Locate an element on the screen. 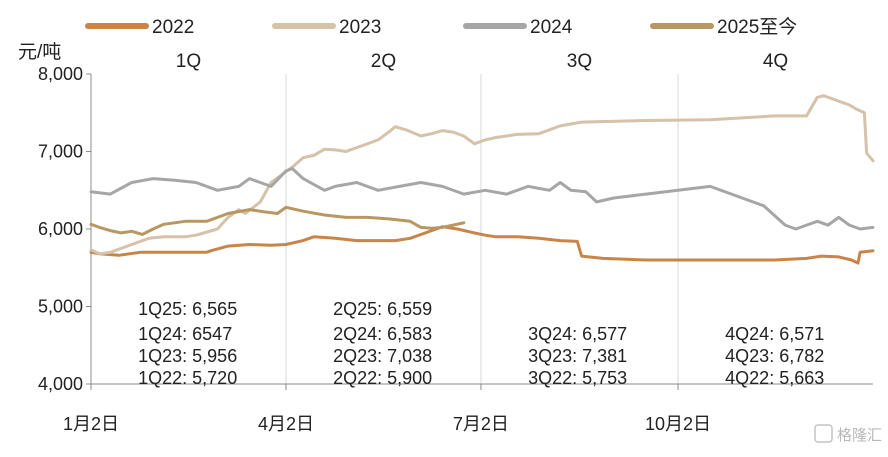 The width and height of the screenshot is (888, 457). annotation-line: 2Q24: 6,583 is located at coordinates (382, 334).